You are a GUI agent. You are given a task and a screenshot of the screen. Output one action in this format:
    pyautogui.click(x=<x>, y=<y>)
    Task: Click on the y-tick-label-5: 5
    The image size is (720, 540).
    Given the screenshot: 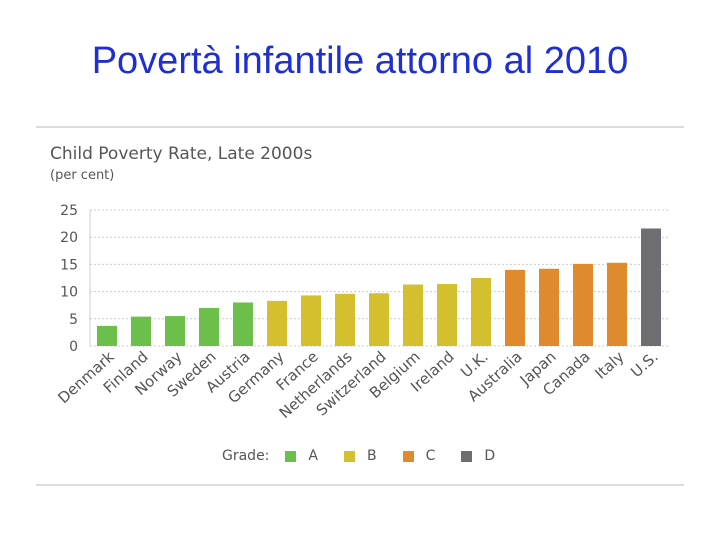 What is the action you would take?
    pyautogui.click(x=73, y=320)
    